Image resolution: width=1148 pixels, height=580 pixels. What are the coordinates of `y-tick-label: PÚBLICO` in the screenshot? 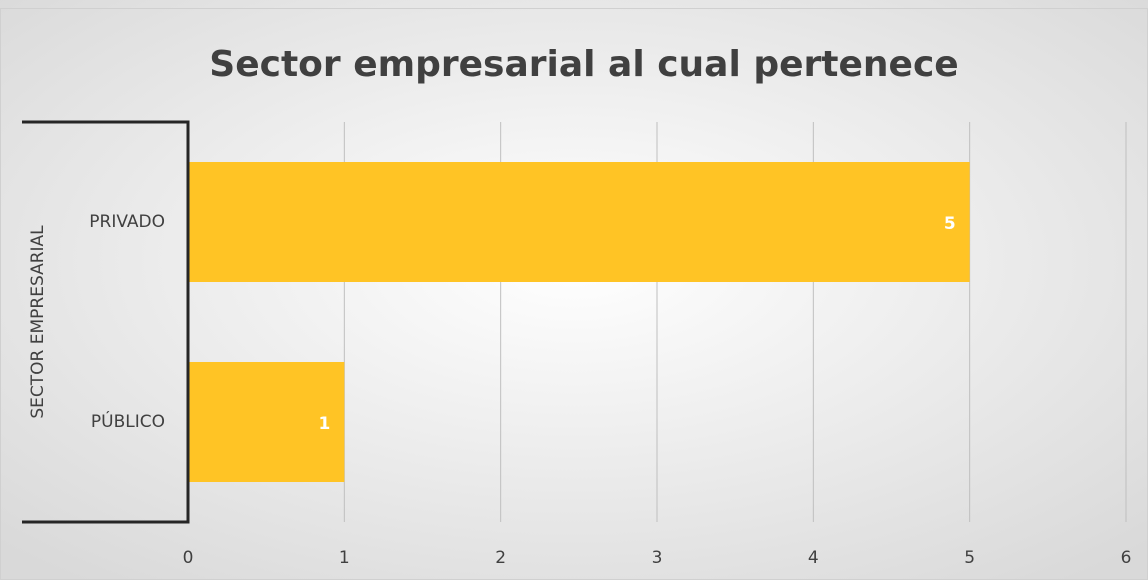 It's located at (128, 421).